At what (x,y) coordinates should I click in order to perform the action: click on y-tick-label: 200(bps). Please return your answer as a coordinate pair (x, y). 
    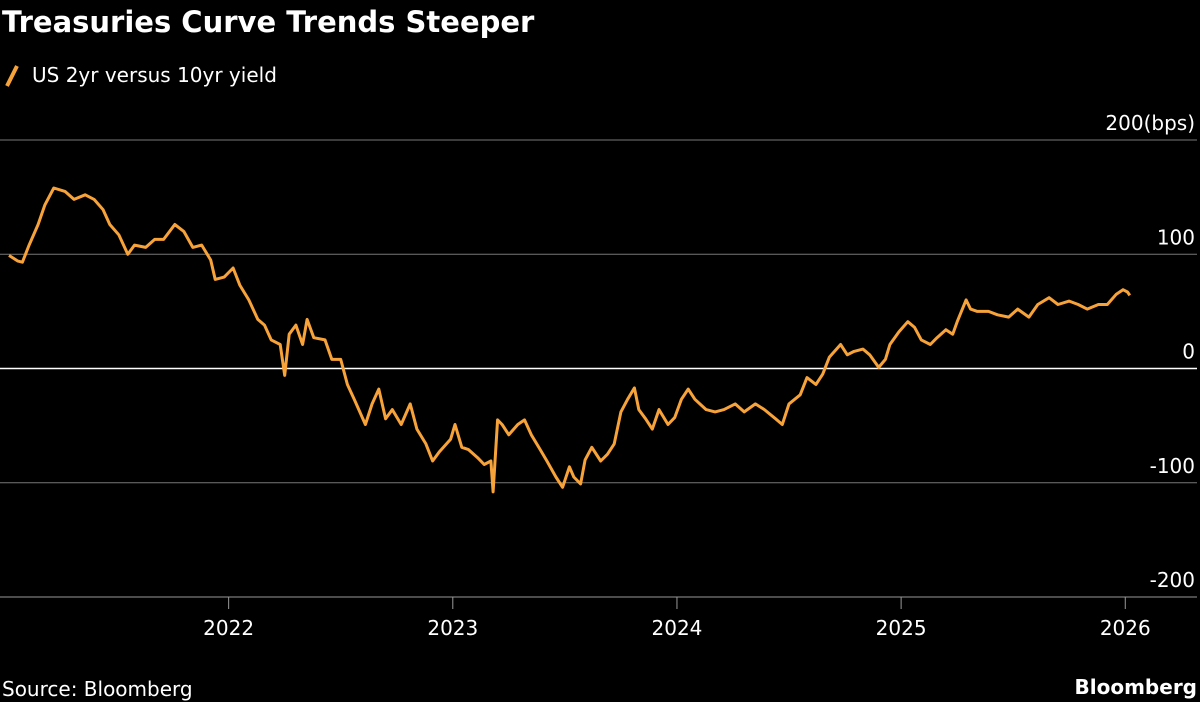
    Looking at the image, I should click on (1150, 123).